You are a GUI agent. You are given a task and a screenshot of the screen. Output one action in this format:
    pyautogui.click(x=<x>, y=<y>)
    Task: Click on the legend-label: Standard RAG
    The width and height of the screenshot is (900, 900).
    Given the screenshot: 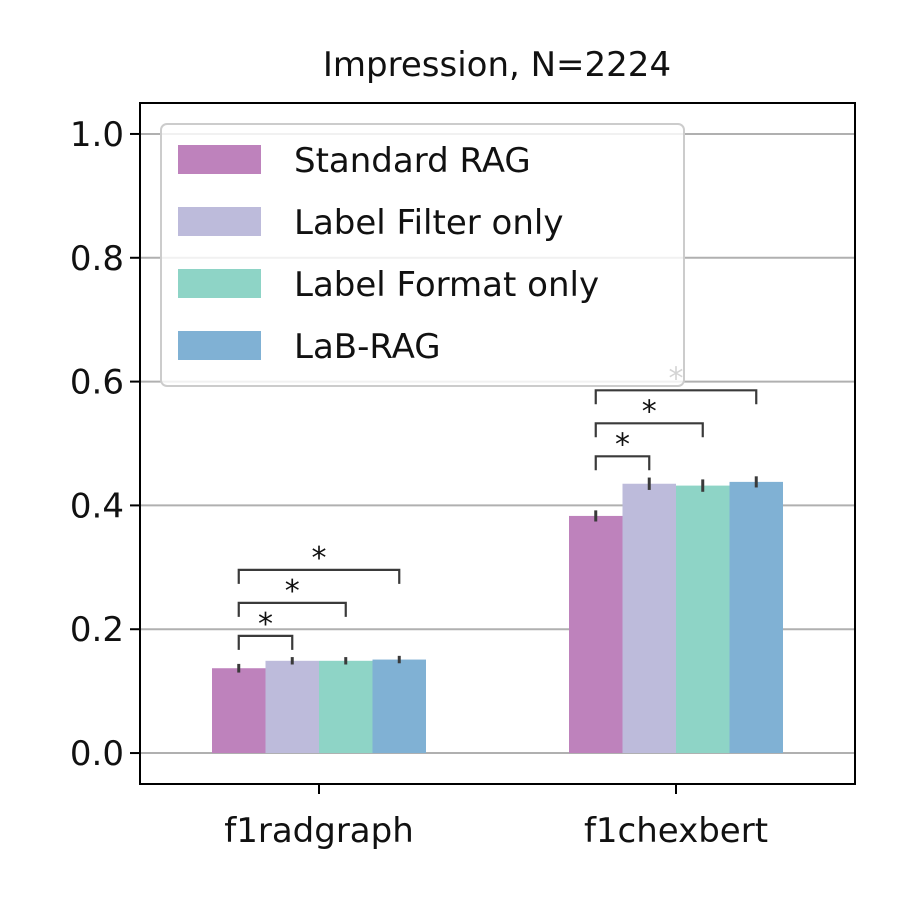 What is the action you would take?
    pyautogui.click(x=412, y=161)
    